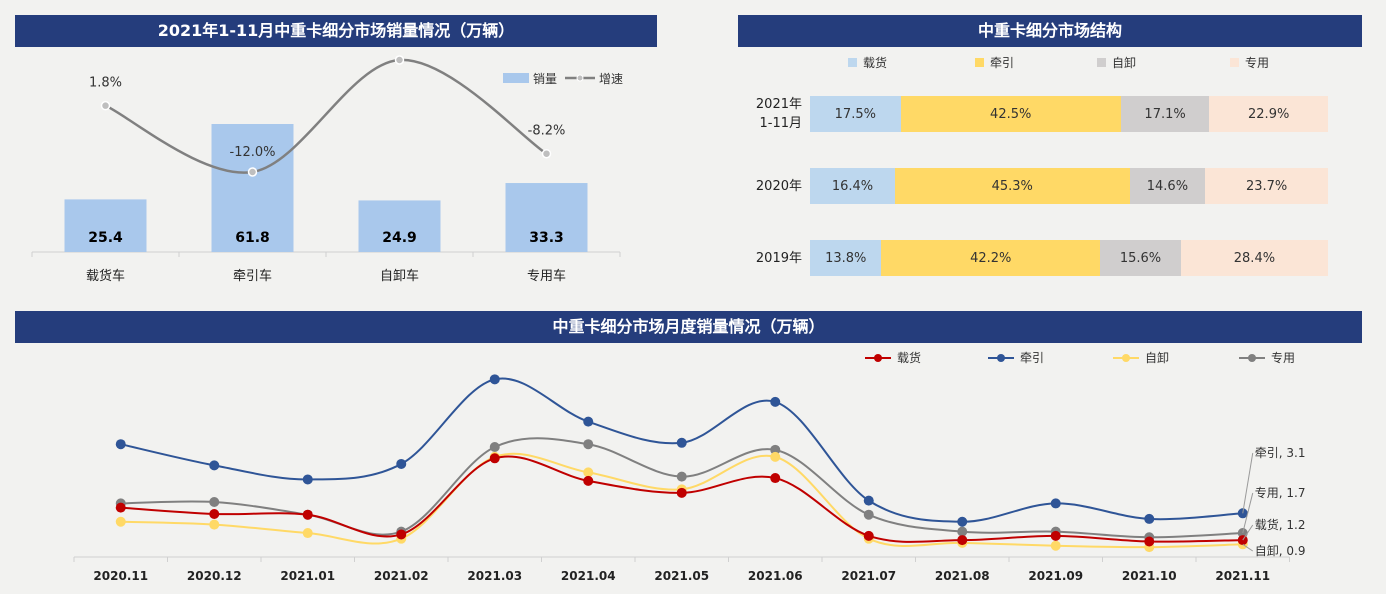 Image resolution: width=1386 pixels, height=594 pixels. I want to click on structure-row-label-line: 1-11月, so click(780, 123).